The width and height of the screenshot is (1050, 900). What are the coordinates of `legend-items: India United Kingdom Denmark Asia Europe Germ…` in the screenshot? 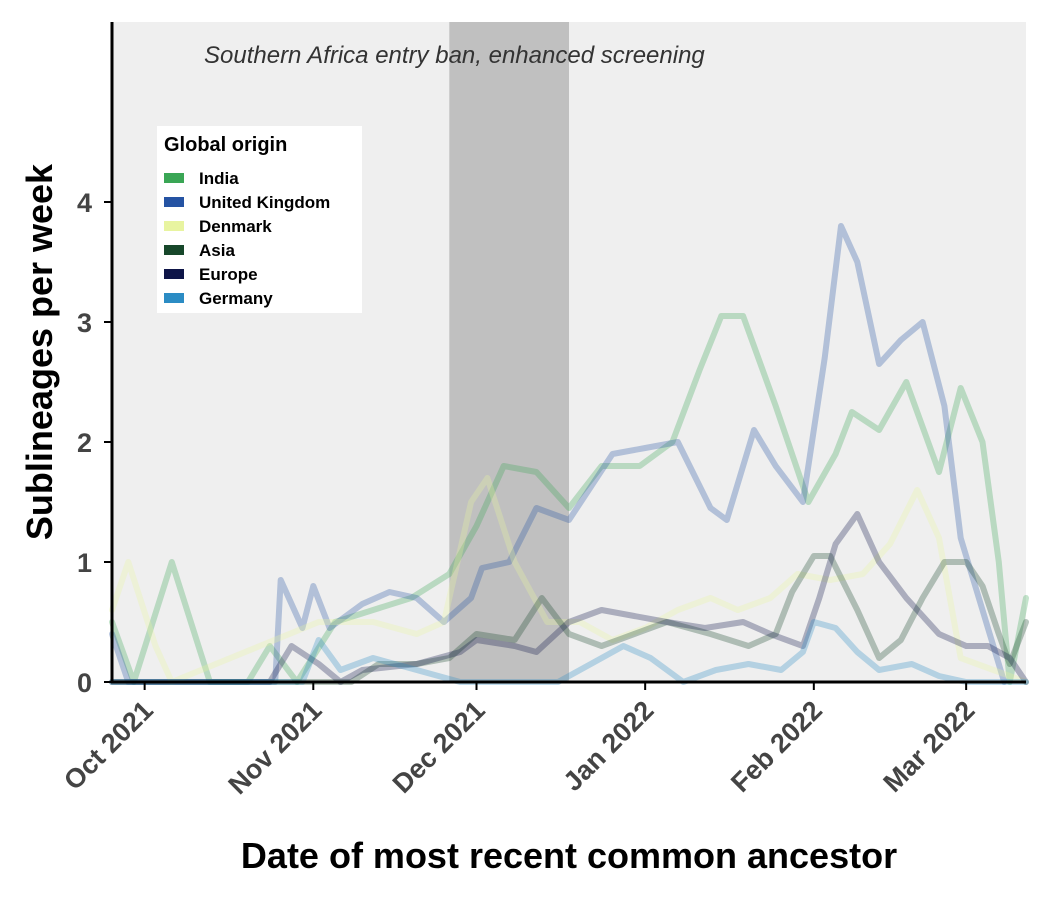 It's located at (247, 238).